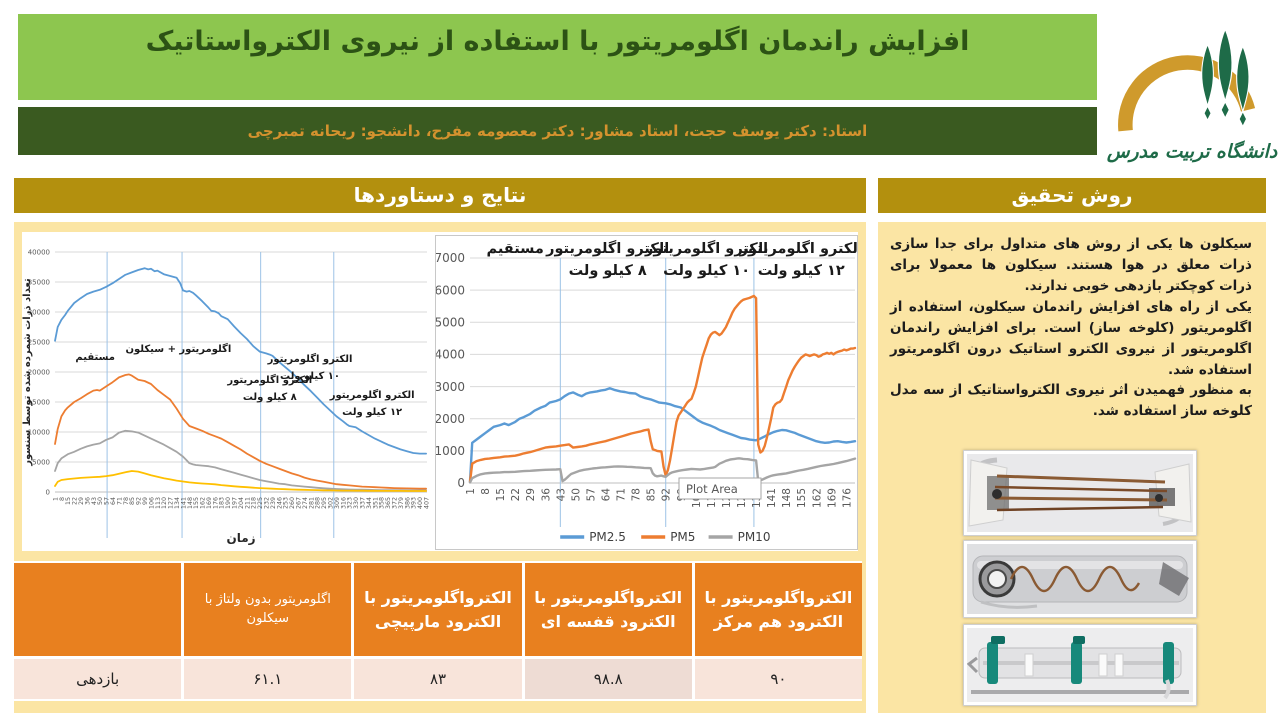 Image resolution: width=1280 pixels, height=720 pixels. I want to click on cage-electrode-photo-illustration, so click(1080, 493).